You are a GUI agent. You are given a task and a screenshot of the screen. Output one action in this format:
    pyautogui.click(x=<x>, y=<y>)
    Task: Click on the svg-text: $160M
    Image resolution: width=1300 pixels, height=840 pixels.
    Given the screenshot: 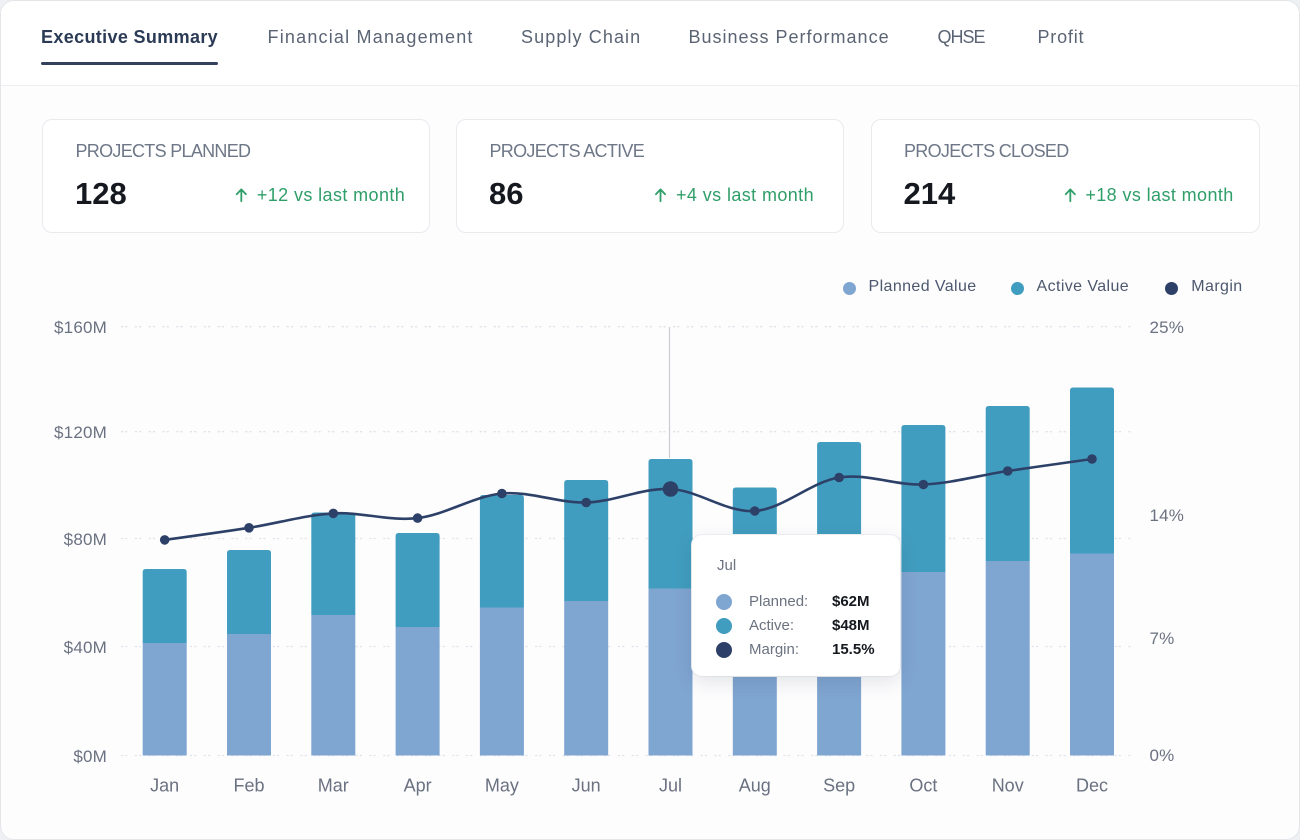 What is the action you would take?
    pyautogui.click(x=80, y=327)
    